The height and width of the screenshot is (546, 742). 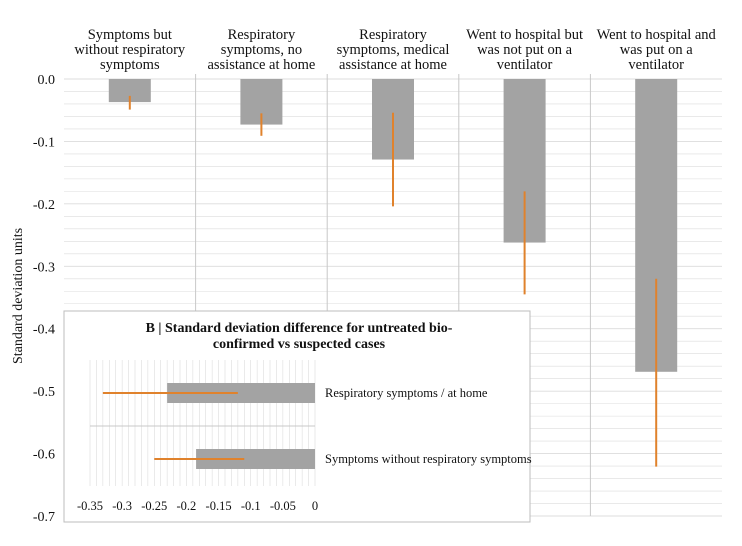 What do you see at coordinates (299, 344) in the screenshot?
I see `inset-title-line: confirmed vs suspected cases` at bounding box center [299, 344].